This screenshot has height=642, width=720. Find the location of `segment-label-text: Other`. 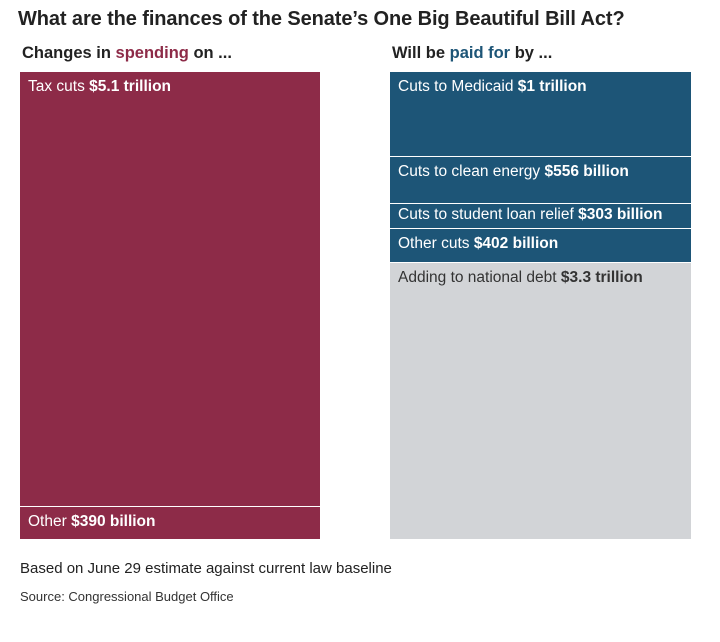

segment-label-text: Other is located at coordinates (50, 521).